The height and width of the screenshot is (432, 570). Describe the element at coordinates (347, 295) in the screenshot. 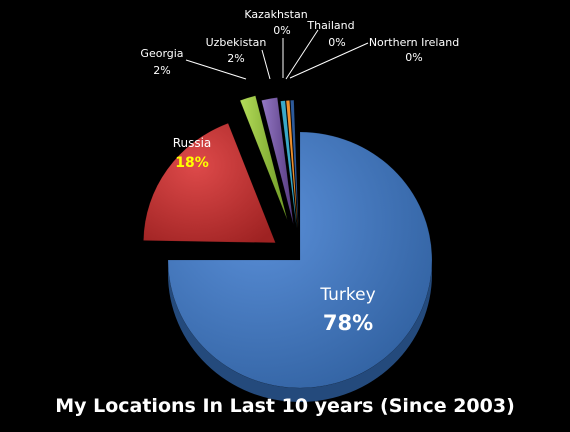

I see `slice-label-turkey-name: Turkey` at that location.